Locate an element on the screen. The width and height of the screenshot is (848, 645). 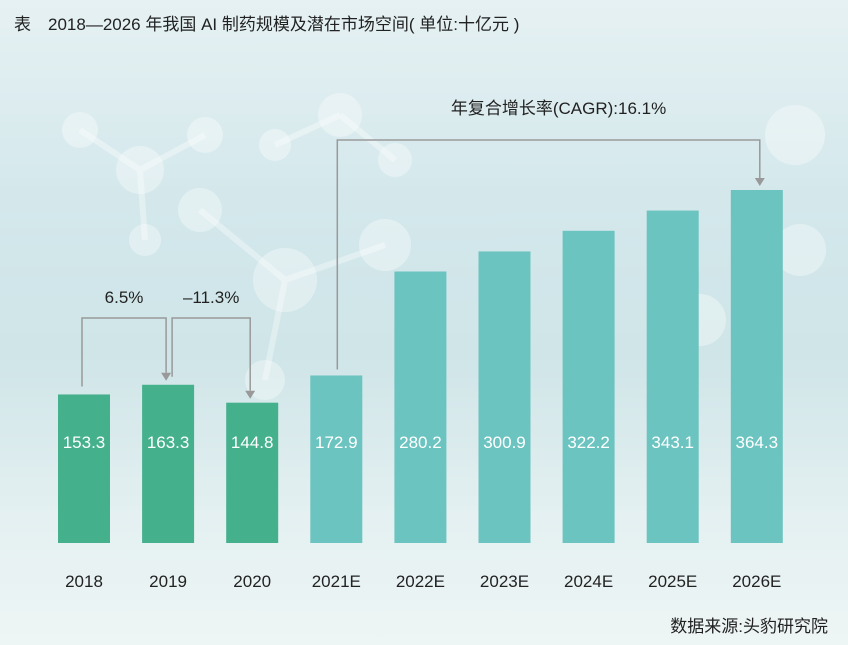
value-label: 364.3 is located at coordinates (757, 442).